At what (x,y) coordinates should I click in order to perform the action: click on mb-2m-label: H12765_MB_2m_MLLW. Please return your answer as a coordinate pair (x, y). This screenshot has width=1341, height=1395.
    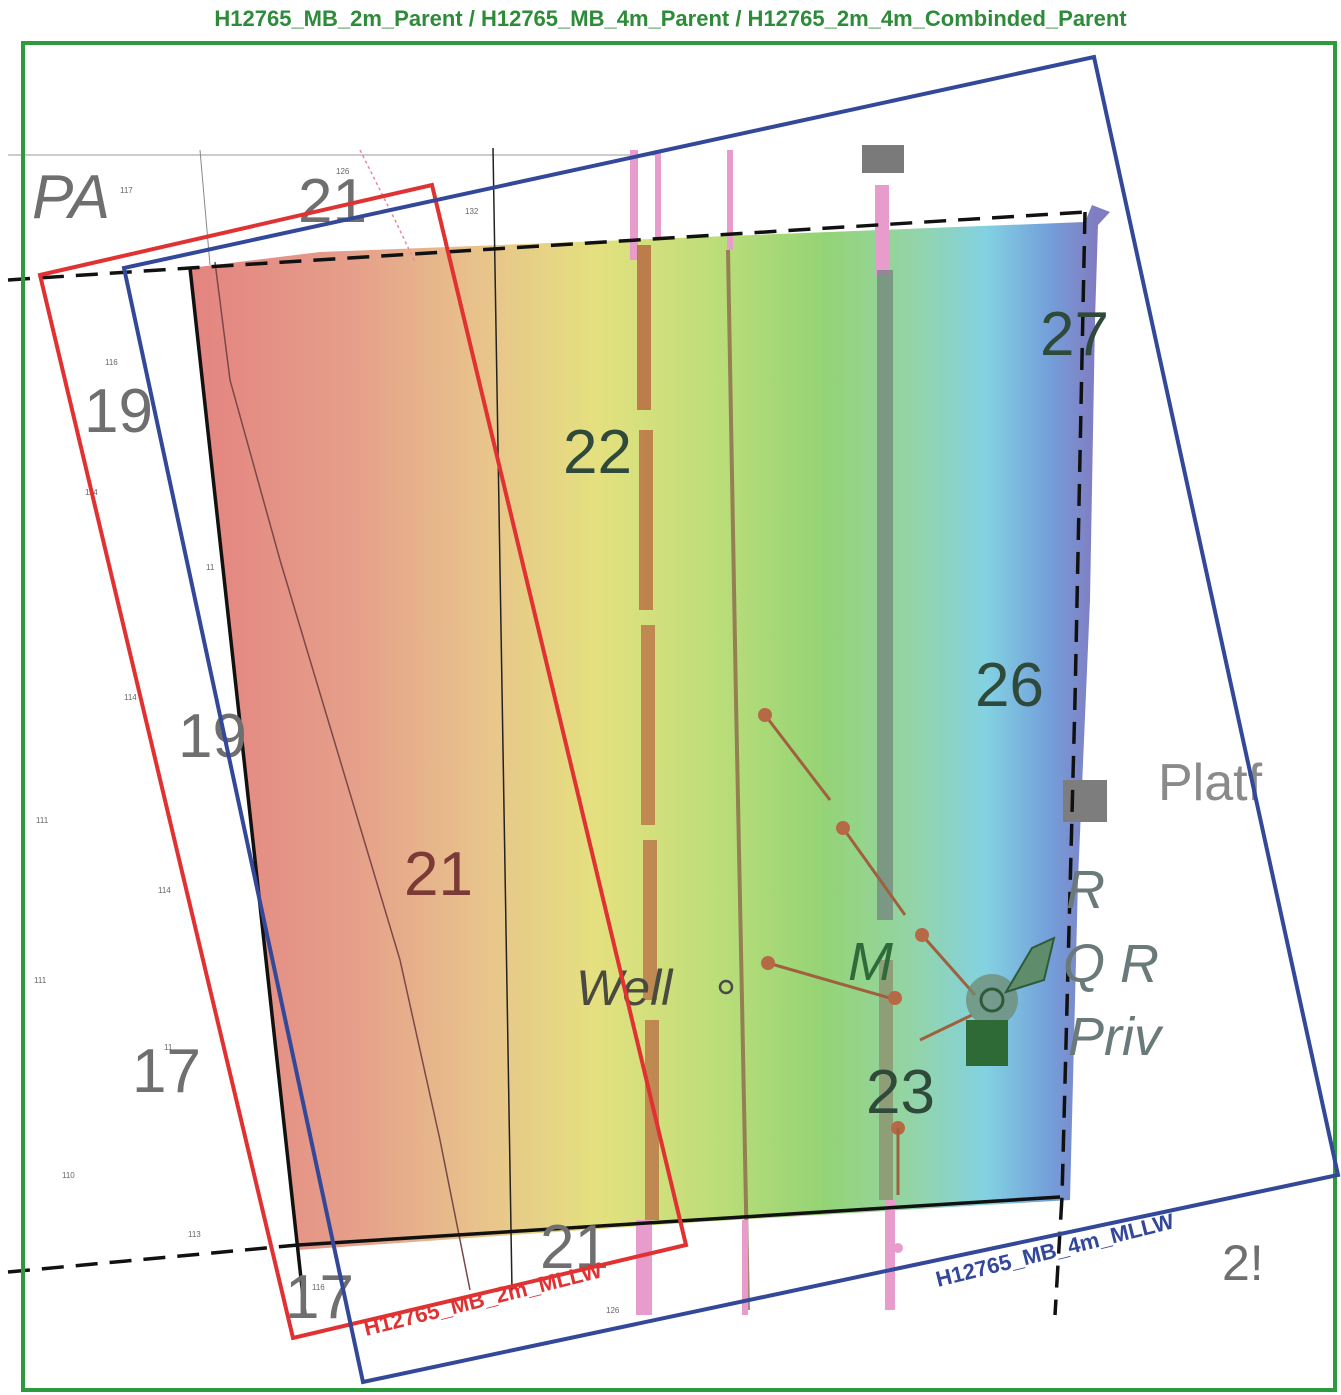
    Looking at the image, I should click on (483, 1298).